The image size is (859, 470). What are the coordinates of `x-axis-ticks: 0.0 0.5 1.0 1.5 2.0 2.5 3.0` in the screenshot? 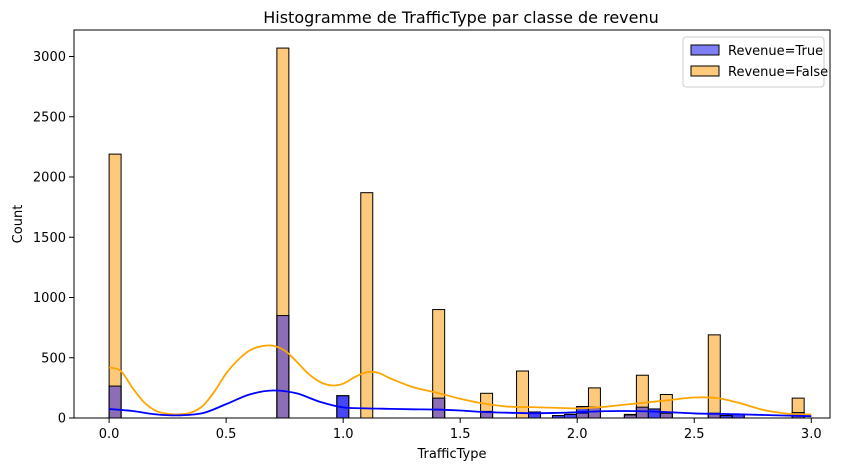 It's located at (460, 430).